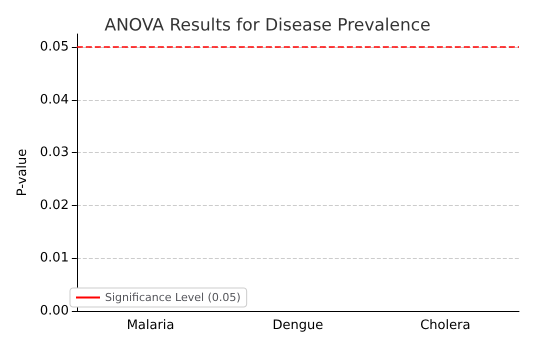  Describe the element at coordinates (150, 325) in the screenshot. I see `x-tick-label: Malaria` at that location.